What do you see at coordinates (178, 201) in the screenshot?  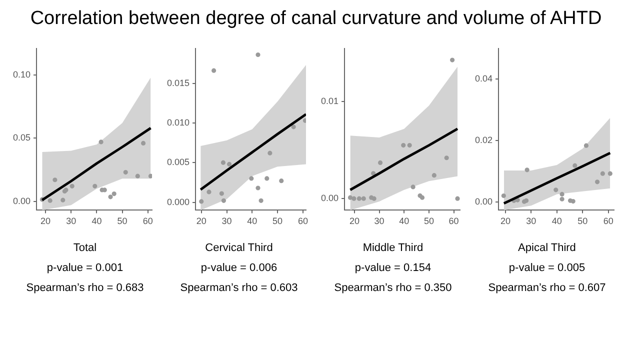 I see `y-tick-label: 0.000` at bounding box center [178, 201].